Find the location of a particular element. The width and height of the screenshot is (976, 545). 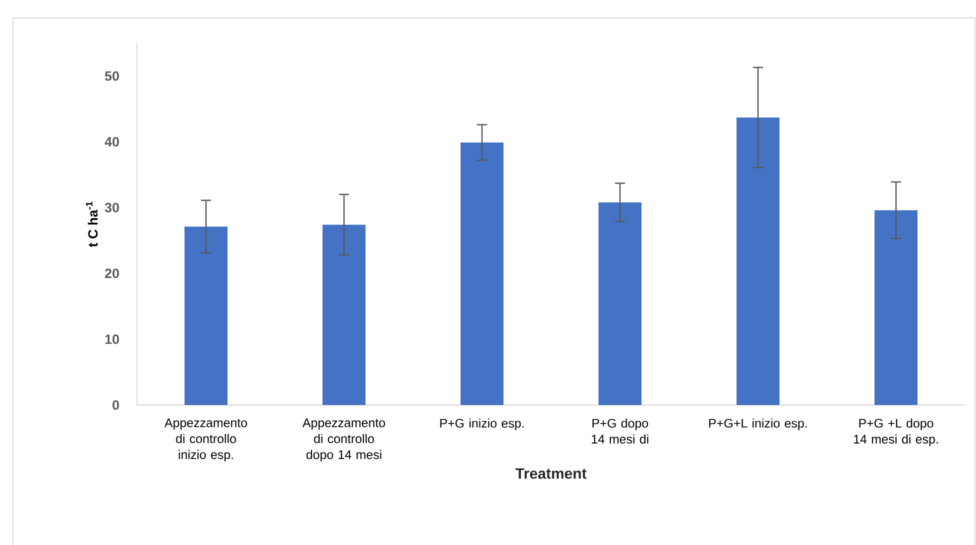

x-tick-label: P+G+L inizio esp. is located at coordinates (758, 424).